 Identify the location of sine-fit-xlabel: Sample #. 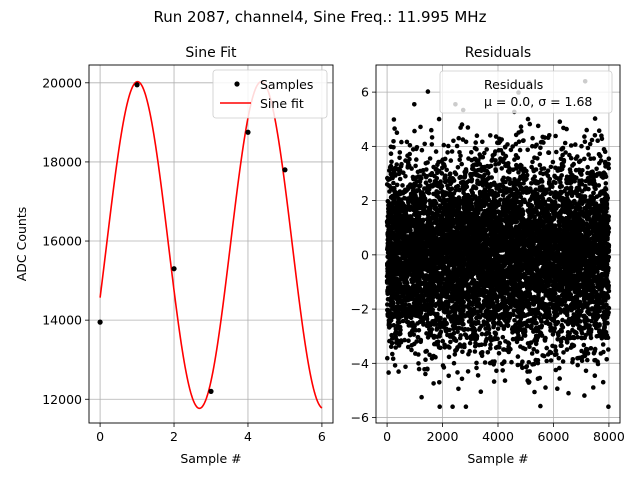
(210, 458).